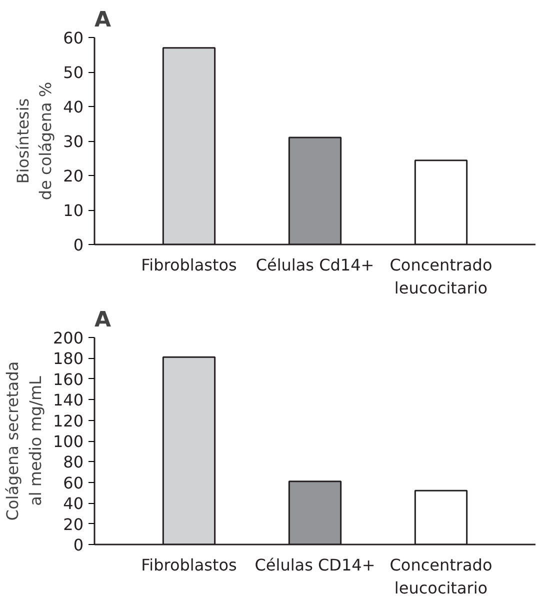  Describe the element at coordinates (24, 441) in the screenshot. I see `y-axis-title: Colágena secretada al medio mg/mL` at that location.